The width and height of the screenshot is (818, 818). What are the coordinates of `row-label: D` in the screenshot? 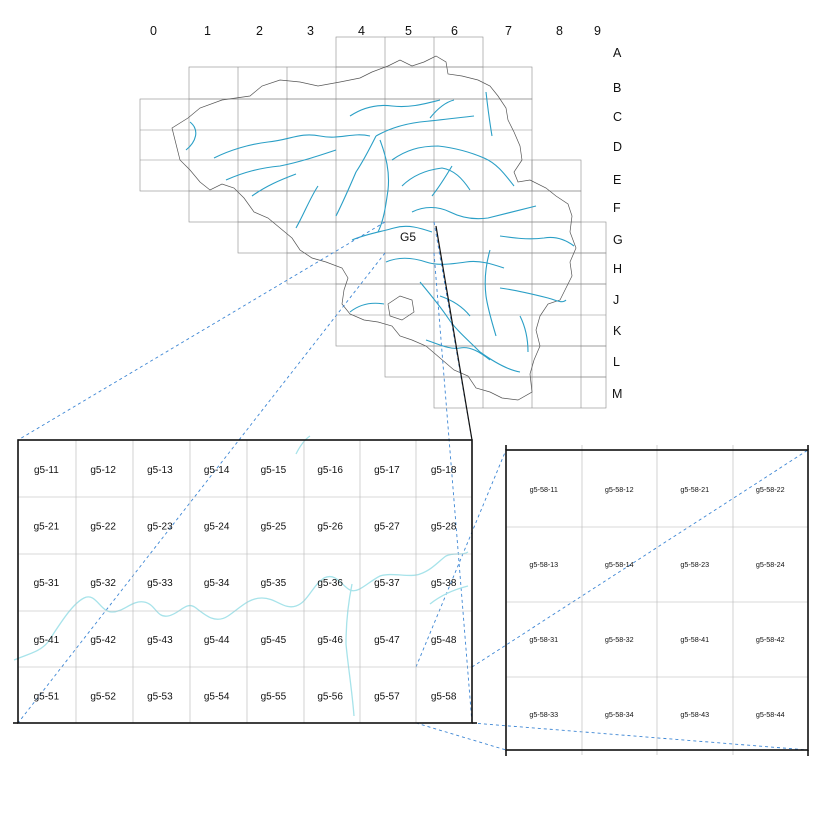 It's located at (617, 147).